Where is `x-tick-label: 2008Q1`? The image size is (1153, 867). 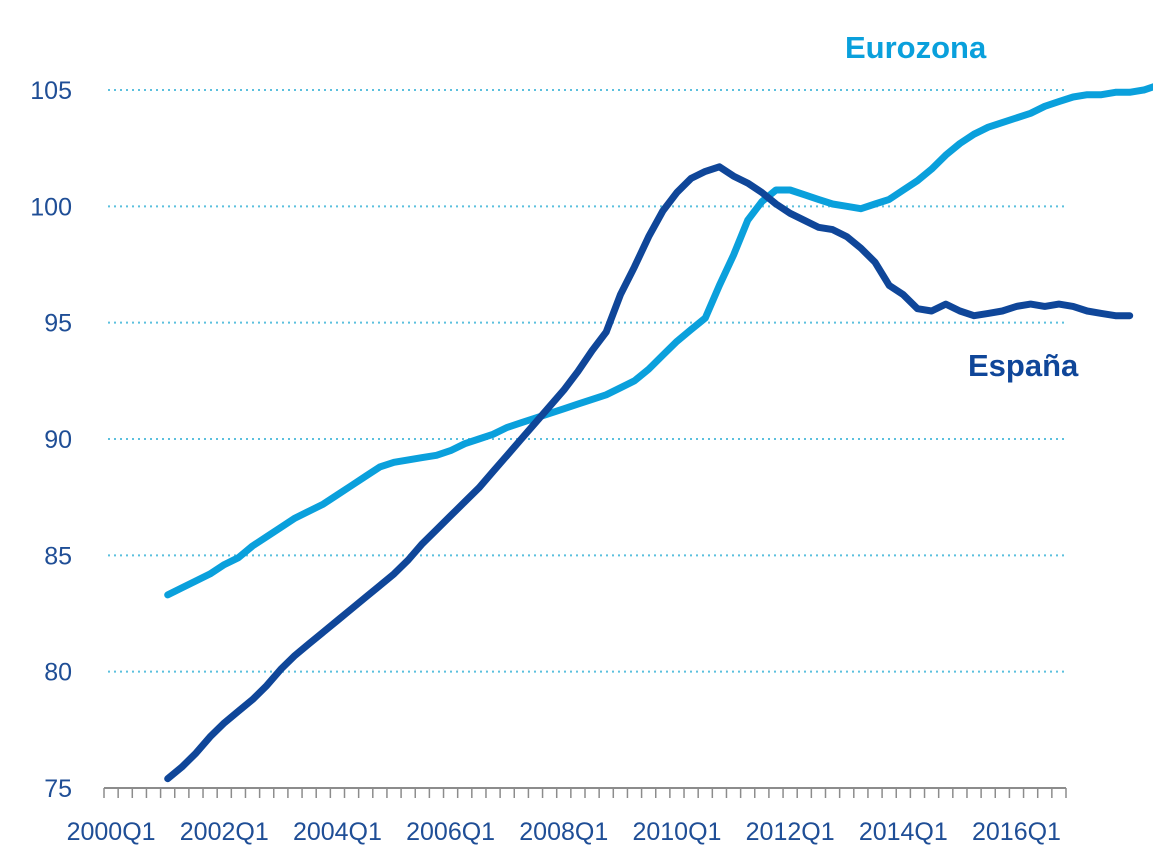 x-tick-label: 2008Q1 is located at coordinates (563, 832).